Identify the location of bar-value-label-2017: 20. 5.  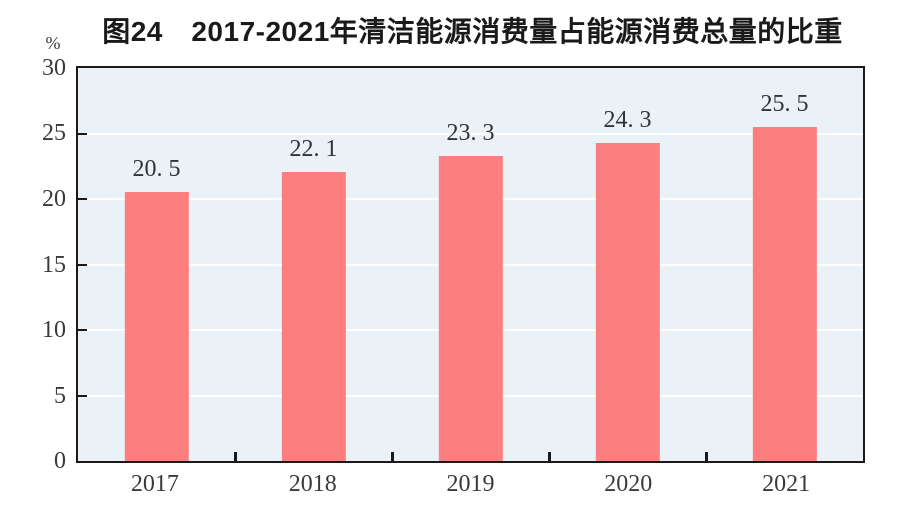
(156, 169).